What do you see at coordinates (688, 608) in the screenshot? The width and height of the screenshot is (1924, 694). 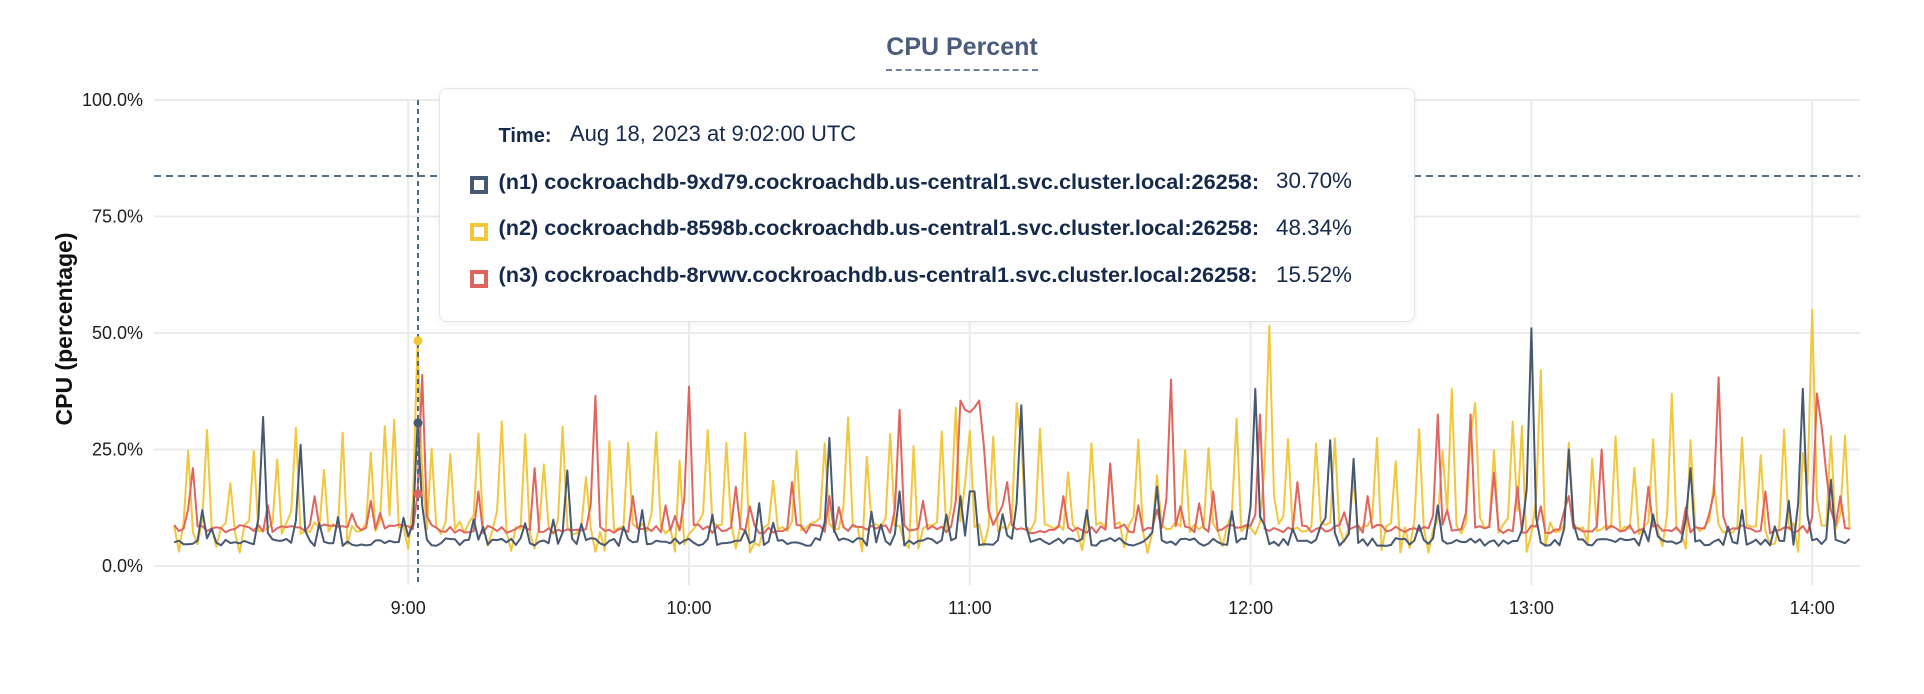 I see `svg-text: 10:00` at bounding box center [688, 608].